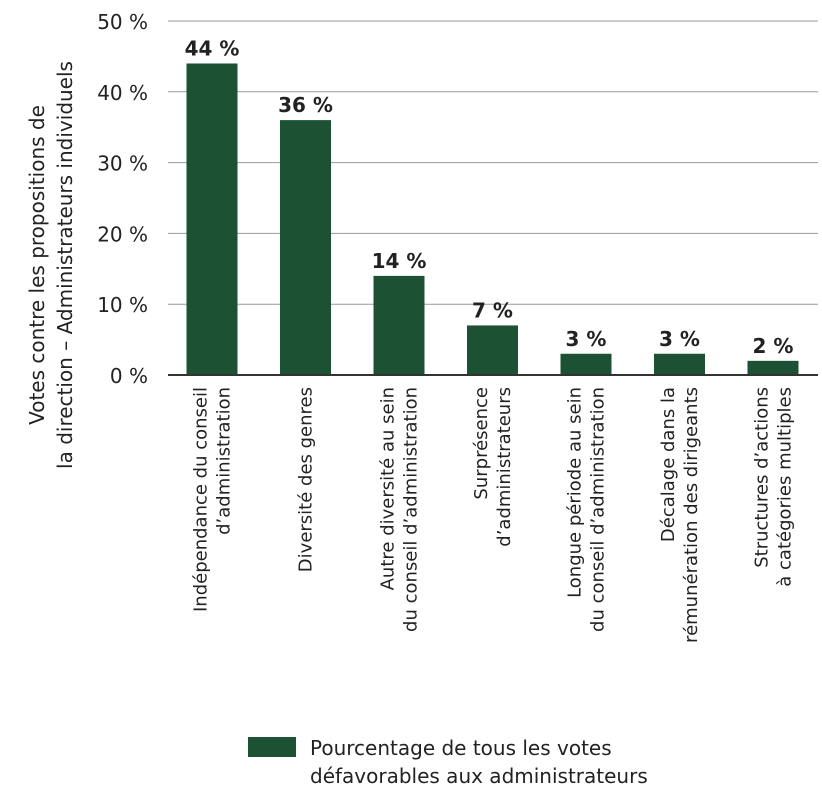  What do you see at coordinates (213, 499) in the screenshot?
I see `x-category-label: Indépendance du conseil d’administration` at bounding box center [213, 499].